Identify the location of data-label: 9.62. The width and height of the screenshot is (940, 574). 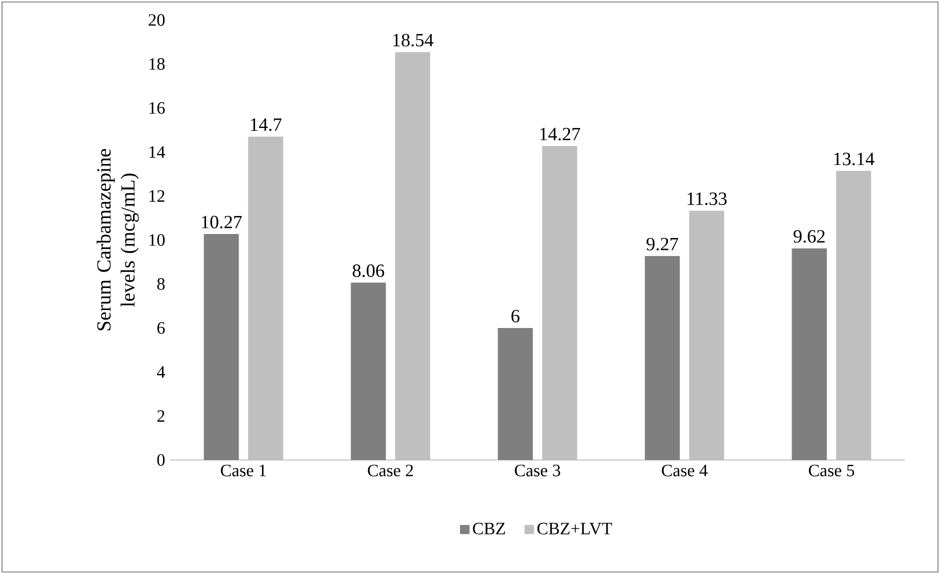
(809, 236).